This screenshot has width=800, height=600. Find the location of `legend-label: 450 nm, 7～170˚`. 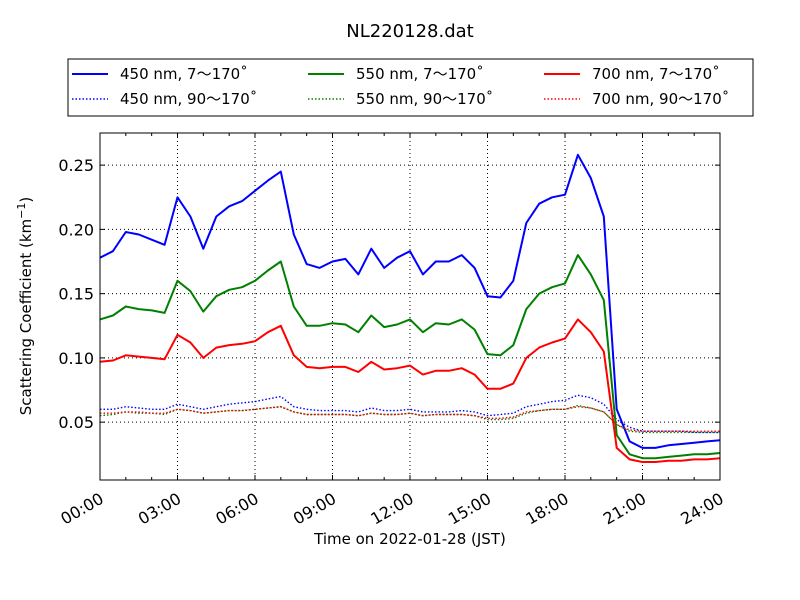

legend-label: 450 nm, 7～170˚ is located at coordinates (184, 74).